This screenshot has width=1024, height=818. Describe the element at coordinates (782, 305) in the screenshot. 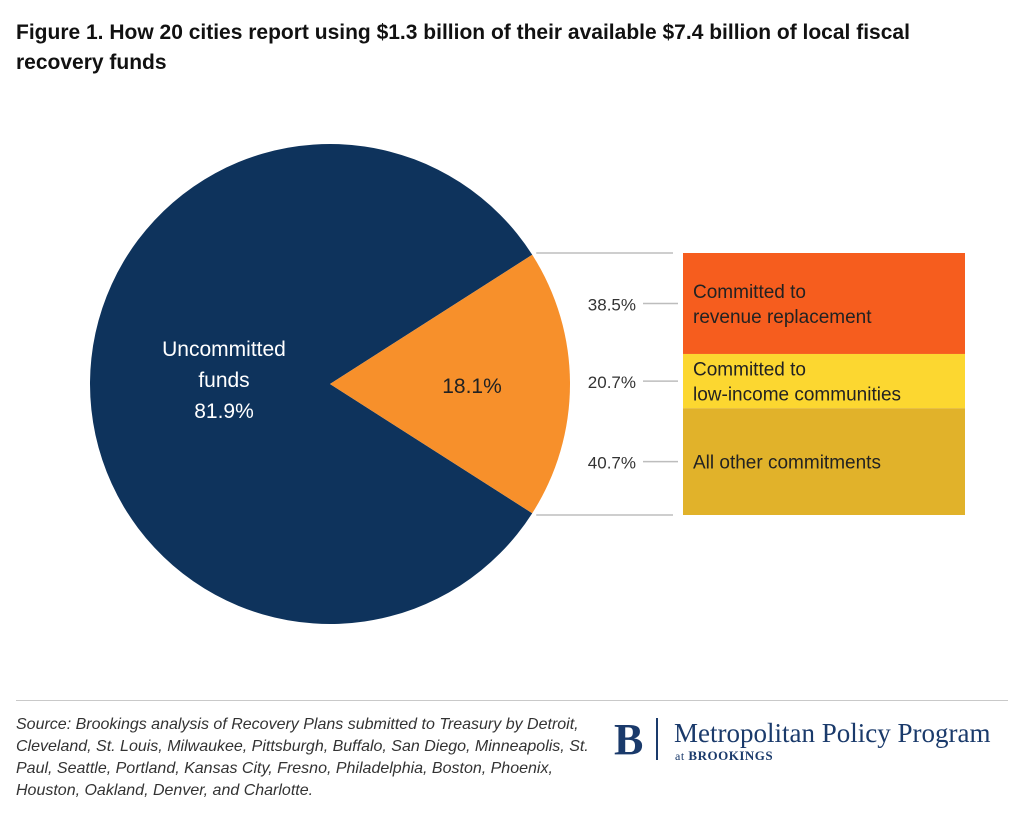

I see `bar-category-label-0: Committed to revenue replacement` at that location.